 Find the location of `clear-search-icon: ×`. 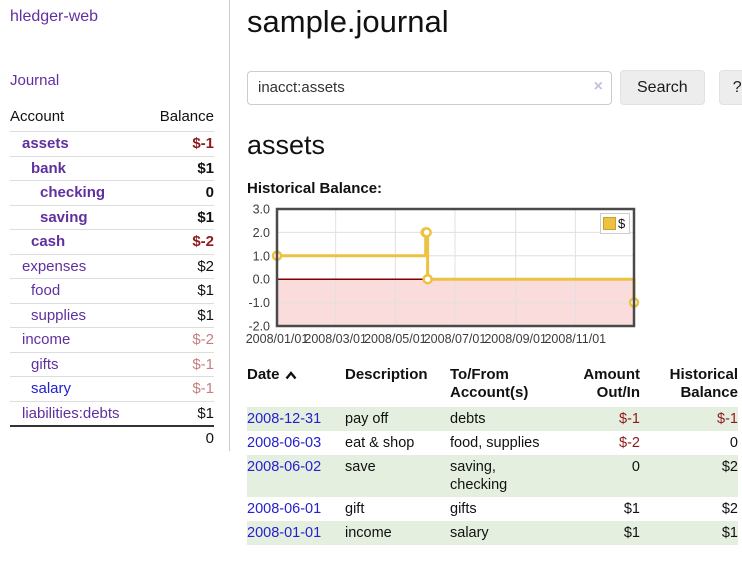

clear-search-icon: × is located at coordinates (598, 86).